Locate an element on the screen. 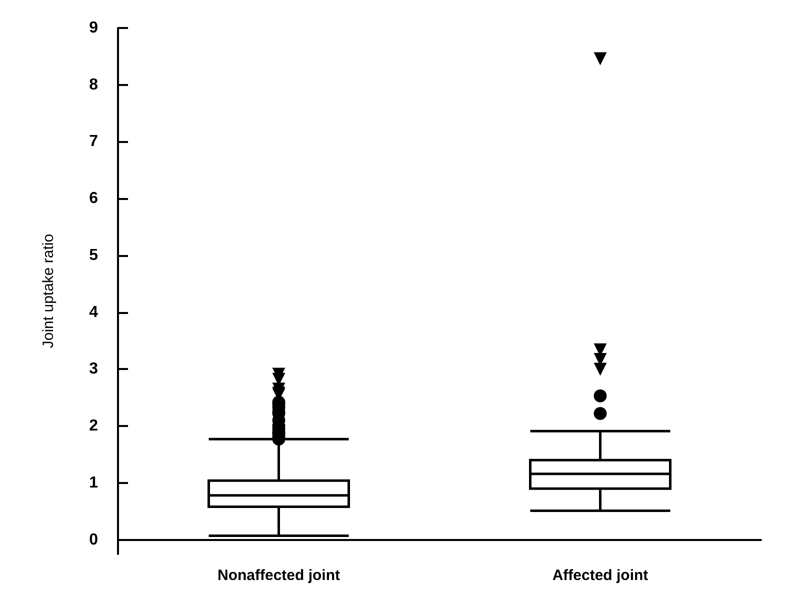  x-tick-label: Affected joint is located at coordinates (600, 575).